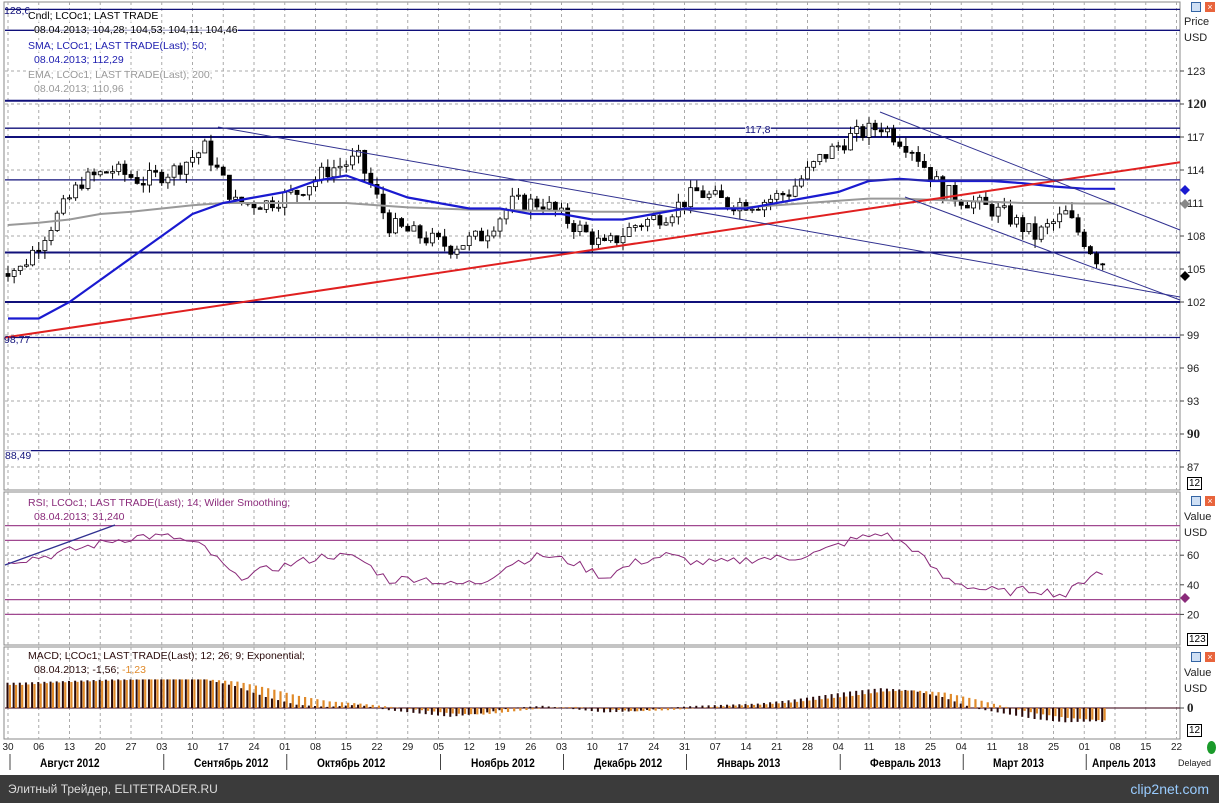 The width and height of the screenshot is (1219, 803). What do you see at coordinates (1195, 483) in the screenshot?
I see `price-scale-box: 12` at bounding box center [1195, 483].